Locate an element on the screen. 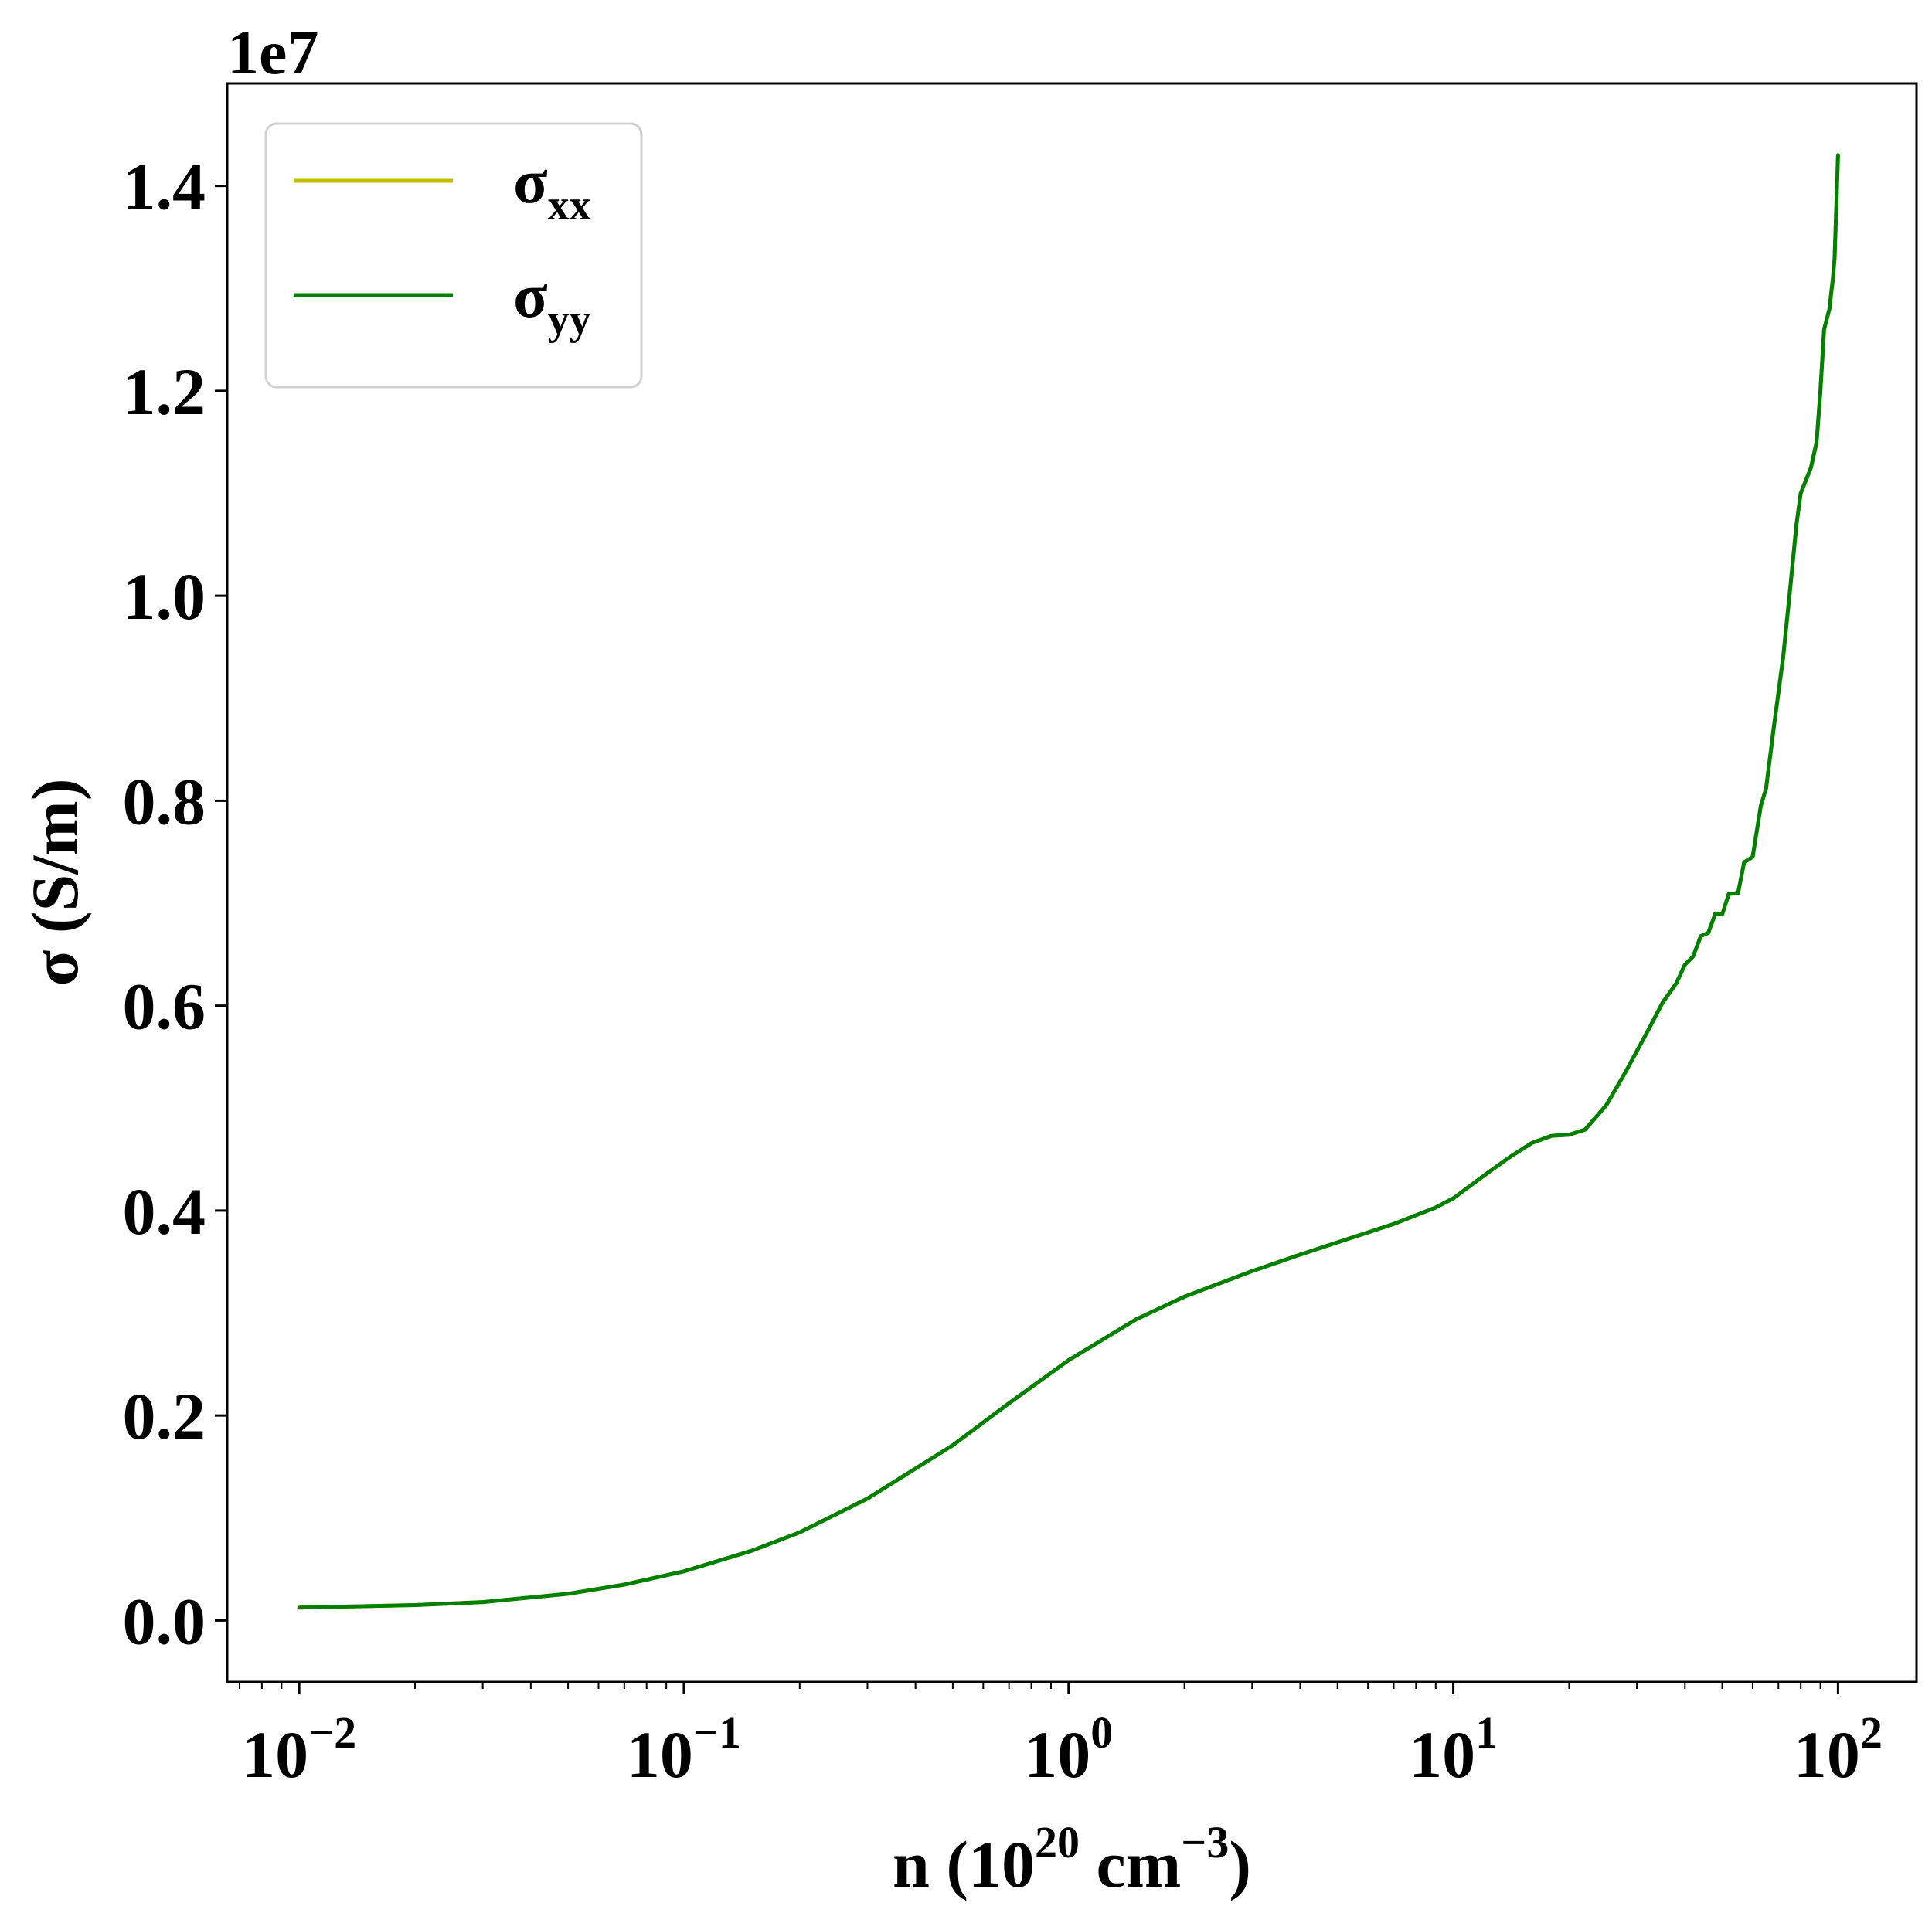  legend-box is located at coordinates (453, 255).